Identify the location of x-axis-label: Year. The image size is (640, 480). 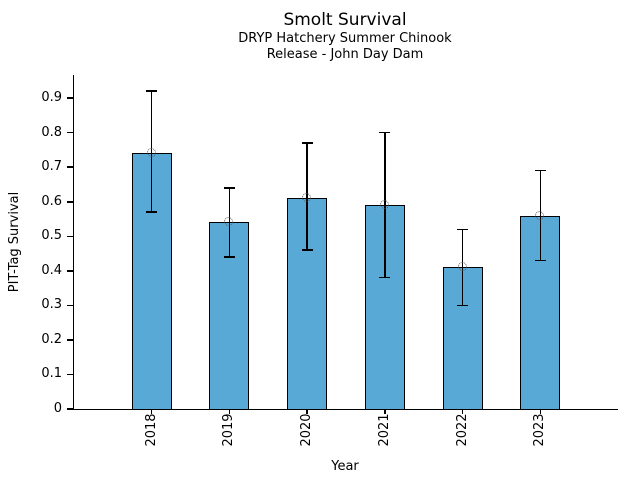
(345, 466).